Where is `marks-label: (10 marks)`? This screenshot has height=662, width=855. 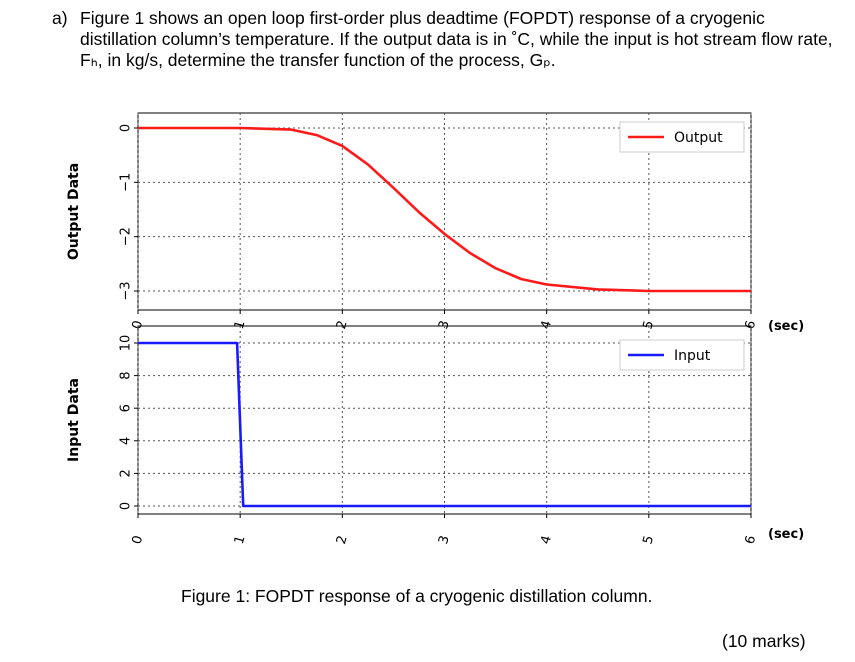
marks-label: (10 marks) is located at coordinates (764, 641).